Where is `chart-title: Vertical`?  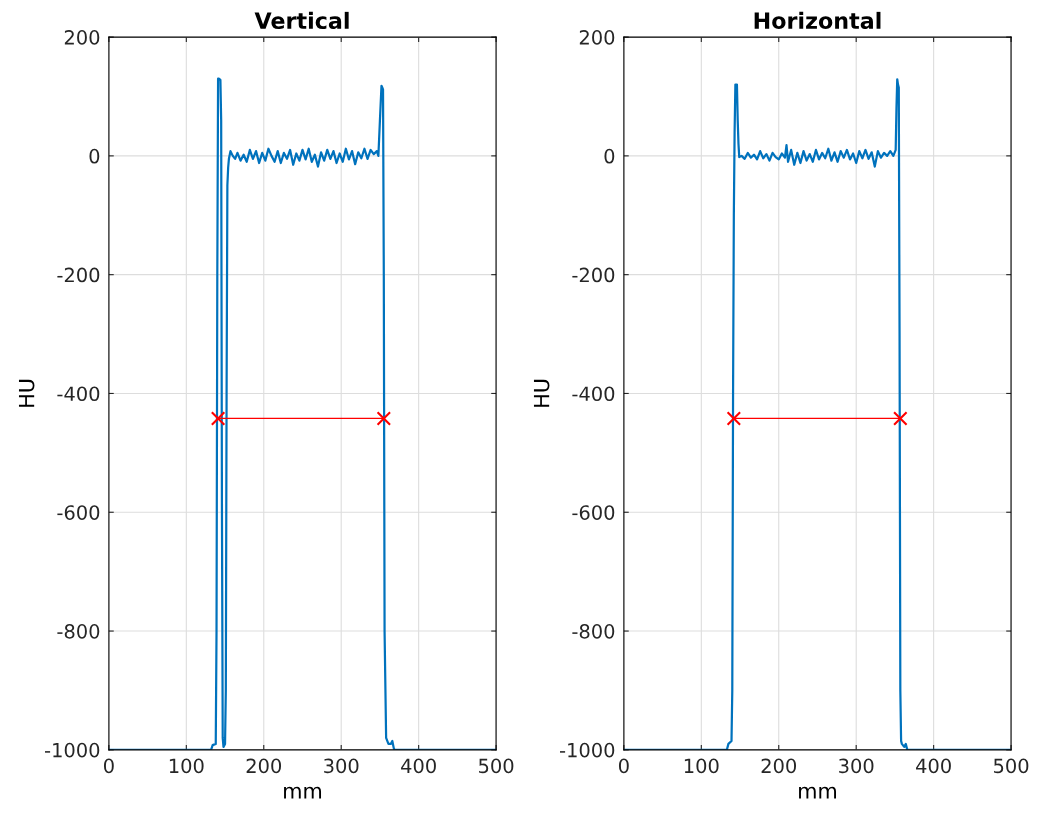
chart-title: Vertical is located at coordinates (301, 20).